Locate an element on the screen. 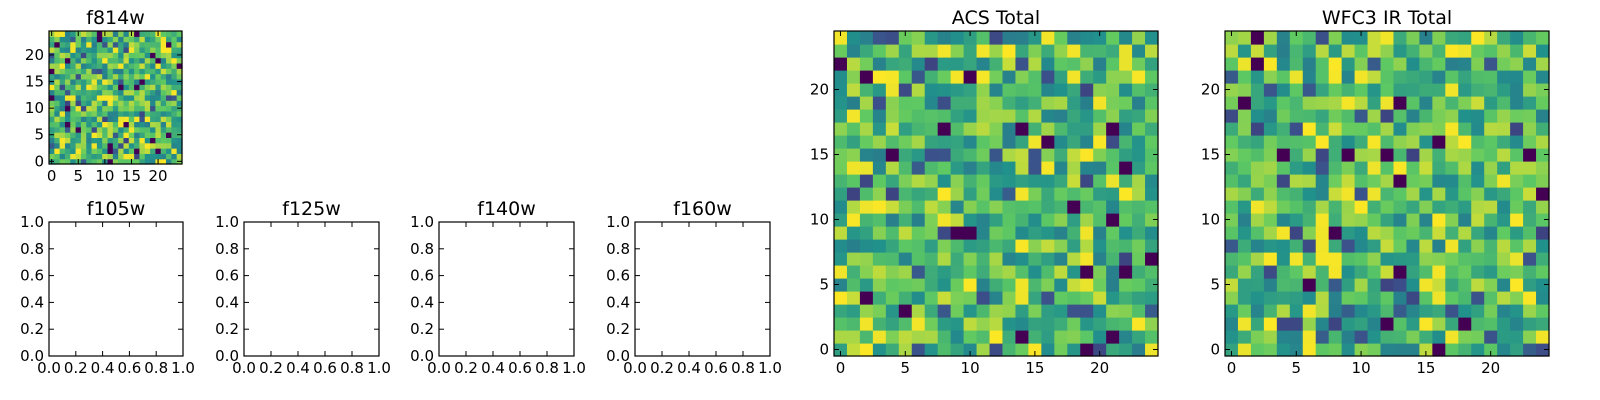  x-tick-label: 1.0 is located at coordinates (379, 368).